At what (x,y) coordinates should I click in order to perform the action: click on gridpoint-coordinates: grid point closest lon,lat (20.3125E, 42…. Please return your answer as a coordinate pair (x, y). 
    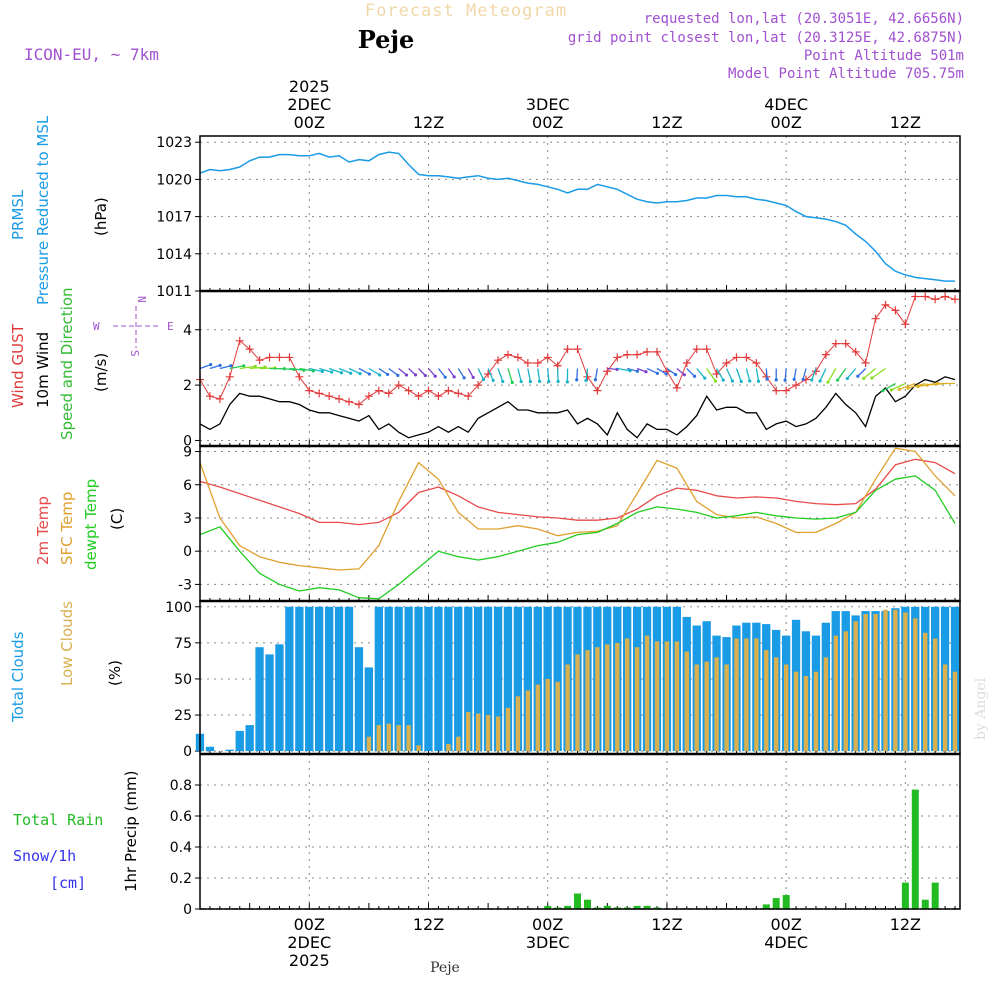
    Looking at the image, I should click on (766, 38).